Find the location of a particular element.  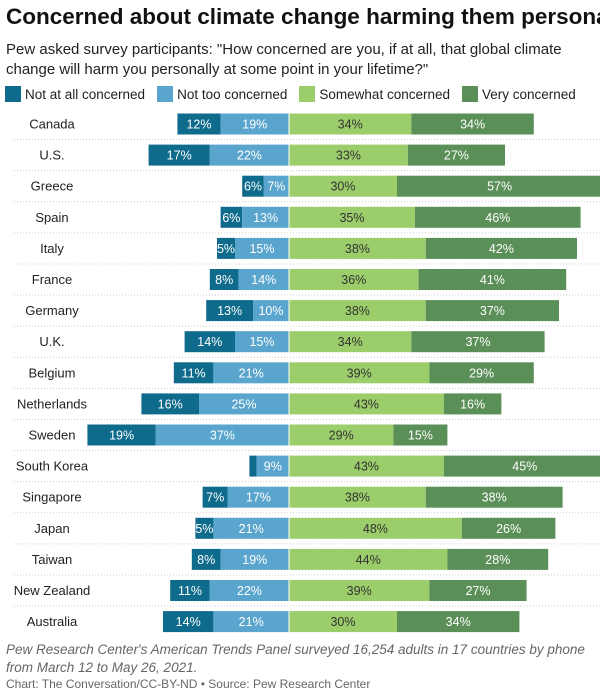

data-label: 27% is located at coordinates (477, 591).